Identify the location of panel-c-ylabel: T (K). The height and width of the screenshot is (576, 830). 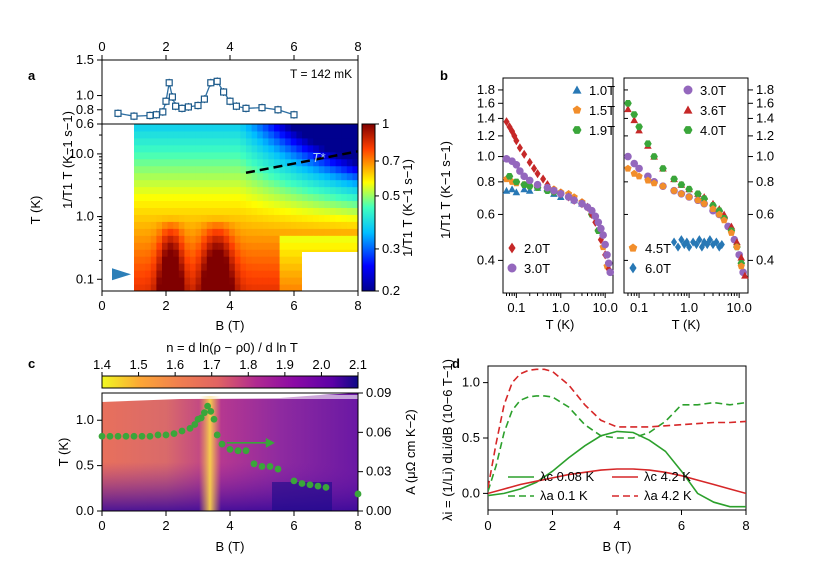
(63, 452).